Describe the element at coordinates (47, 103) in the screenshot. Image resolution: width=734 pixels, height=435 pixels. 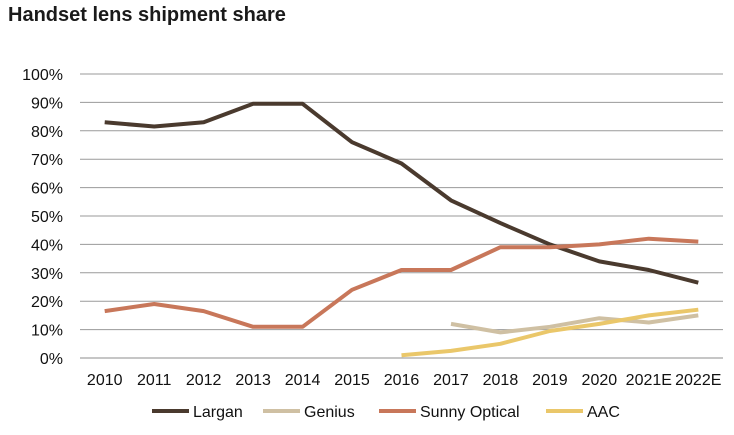
I see `y-tick-label: 90%` at that location.